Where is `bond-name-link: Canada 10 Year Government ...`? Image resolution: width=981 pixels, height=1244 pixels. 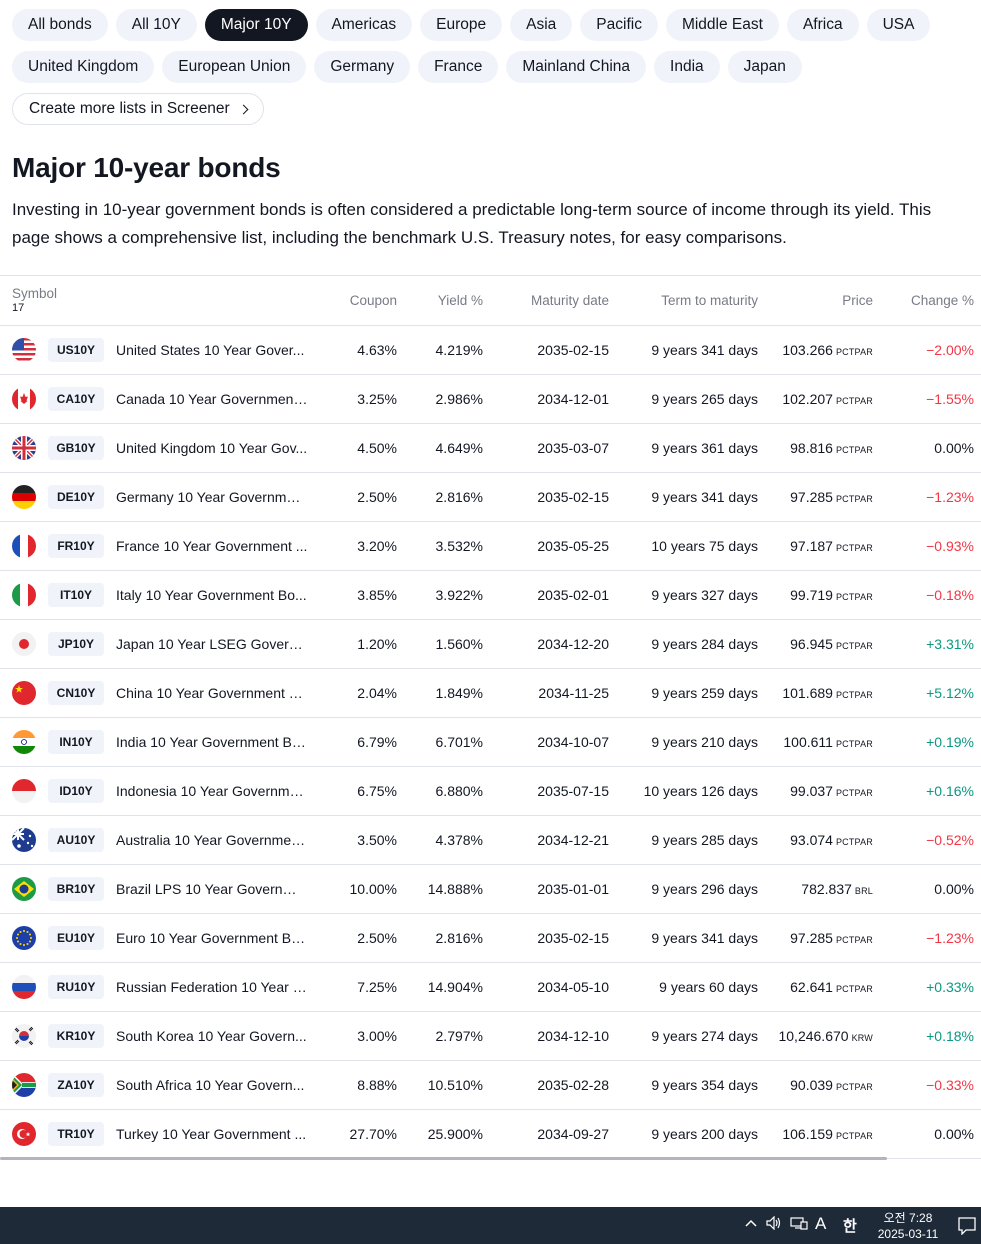 bond-name-link: Canada 10 Year Government ... is located at coordinates (212, 399).